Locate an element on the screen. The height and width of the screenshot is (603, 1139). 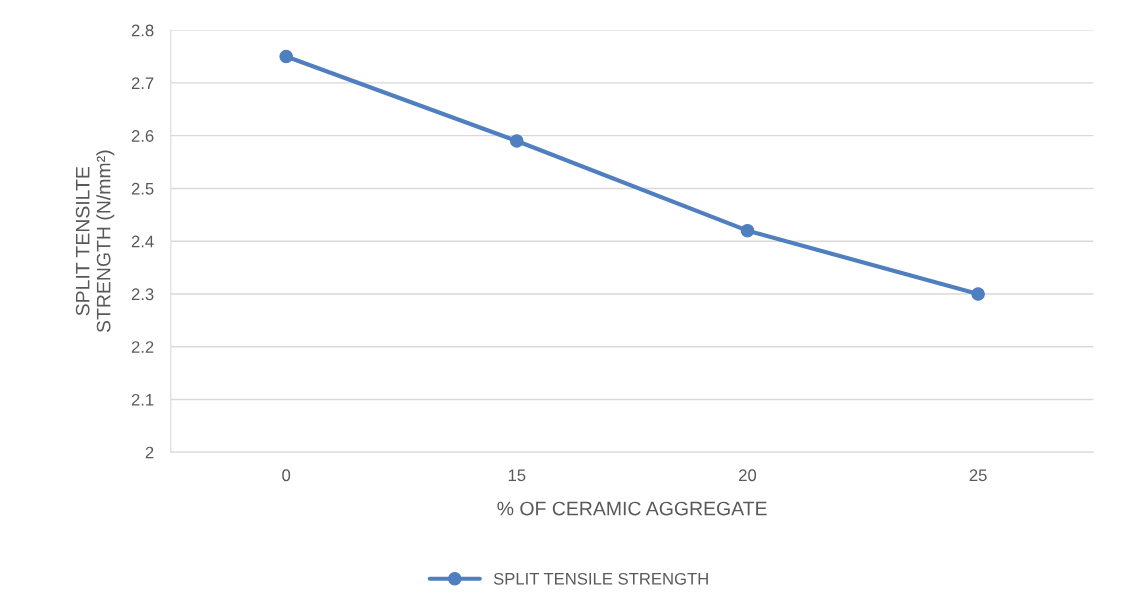
y-tick-label: 2.8 is located at coordinates (142, 30).